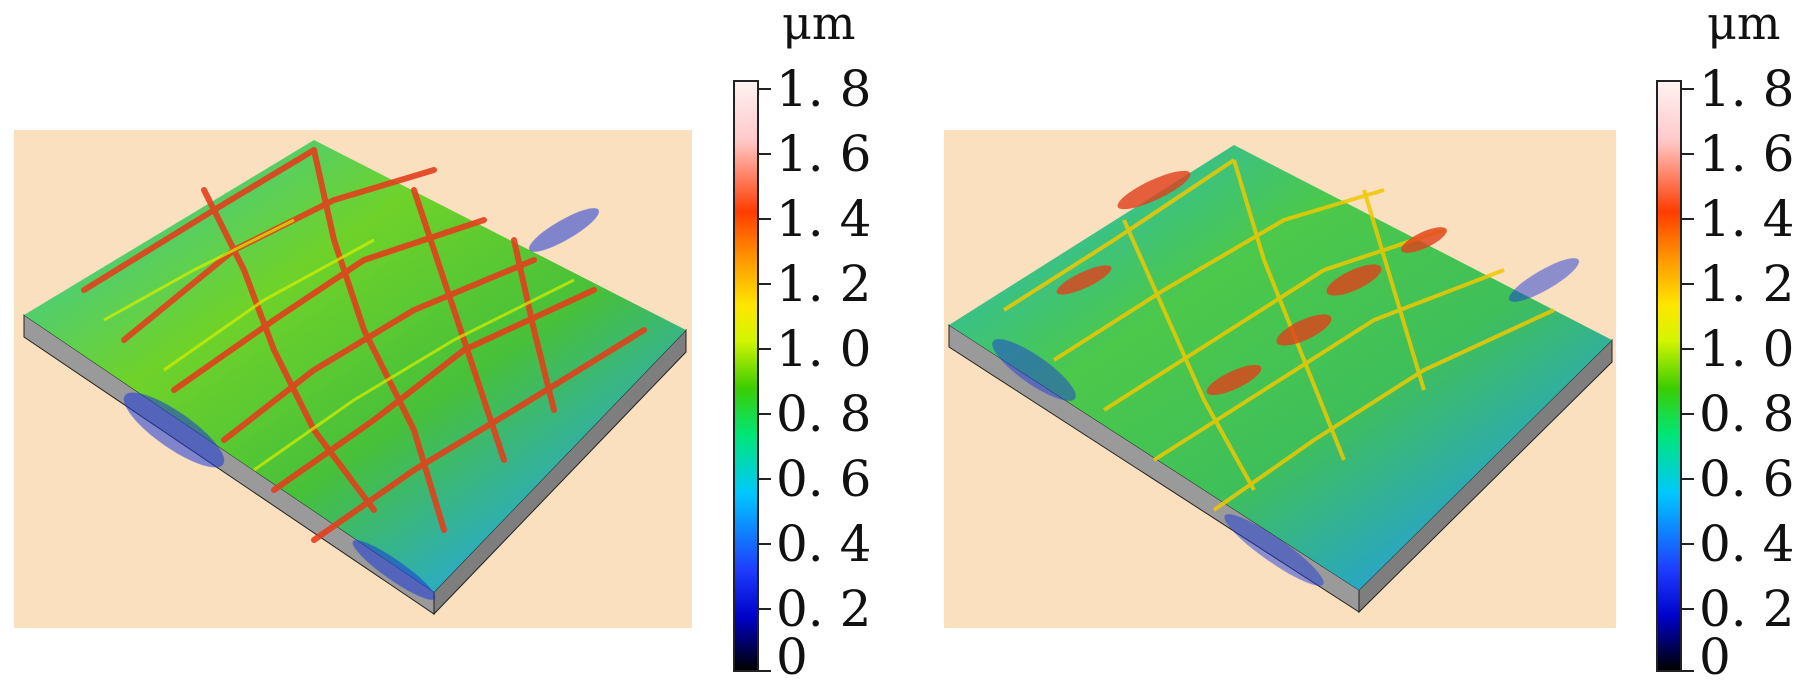 The image size is (1819, 686). Describe the element at coordinates (746, 376) in the screenshot. I see `colorbar-gradient-left` at that location.